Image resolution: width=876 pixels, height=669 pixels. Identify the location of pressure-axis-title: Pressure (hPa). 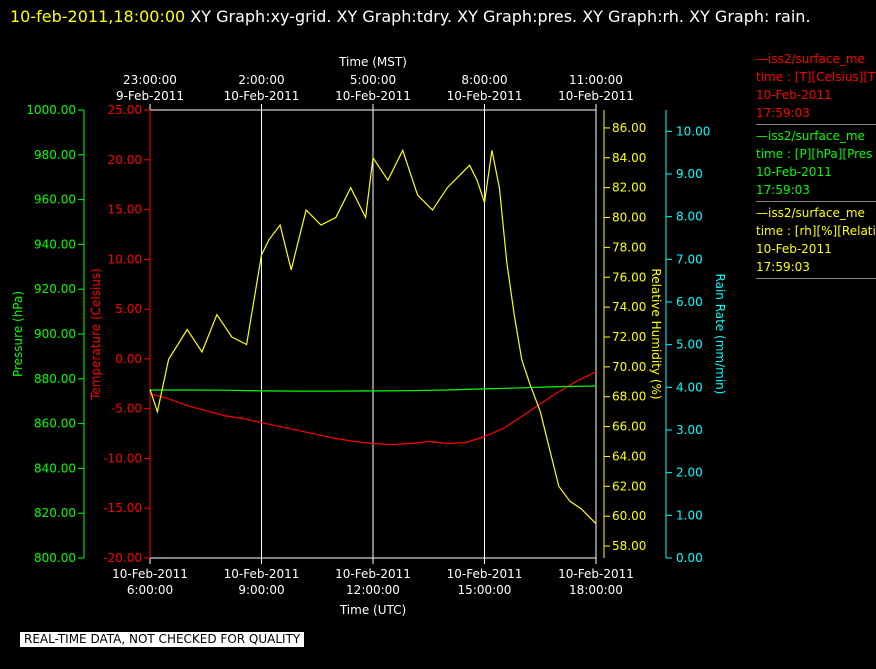
(18, 334).